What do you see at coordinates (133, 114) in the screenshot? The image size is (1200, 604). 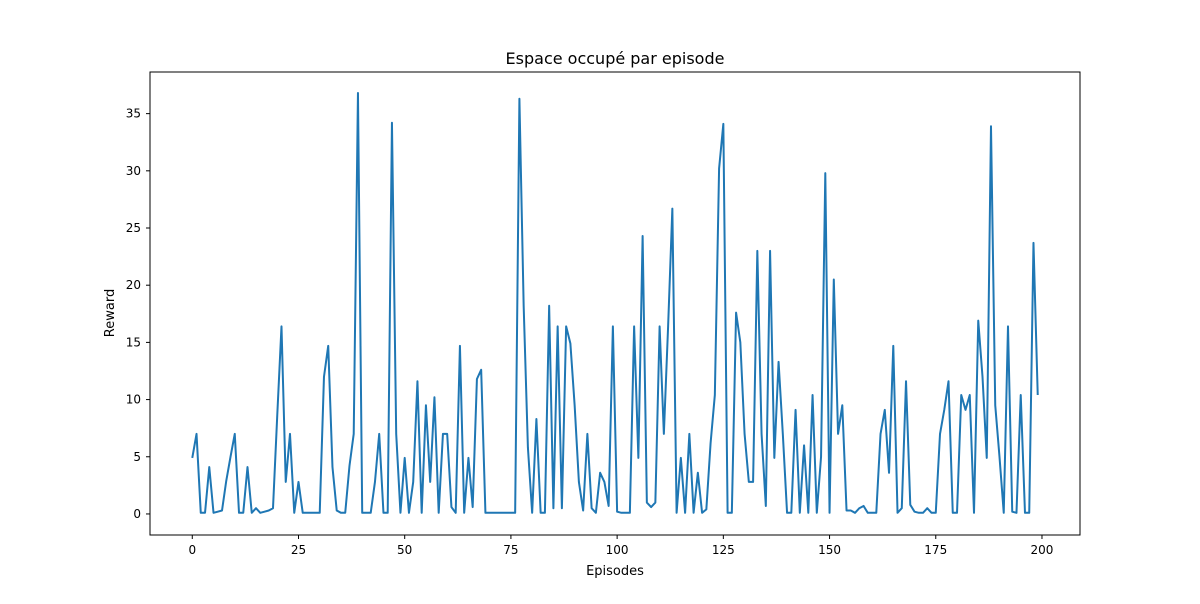 I see `y-tick-label: 35` at bounding box center [133, 114].